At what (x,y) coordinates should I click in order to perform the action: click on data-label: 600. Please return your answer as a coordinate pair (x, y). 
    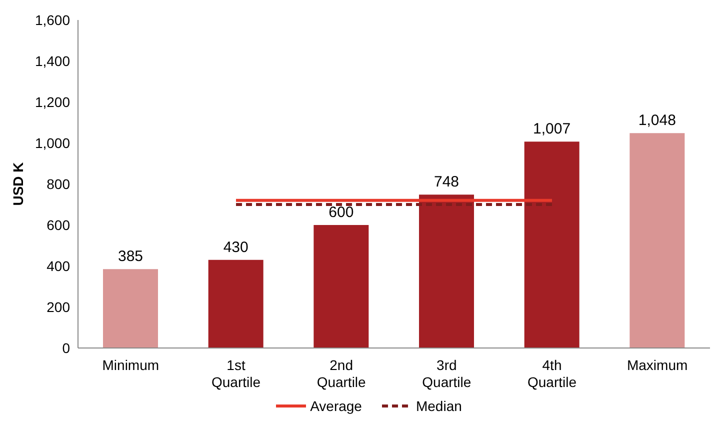
    Looking at the image, I should click on (341, 212).